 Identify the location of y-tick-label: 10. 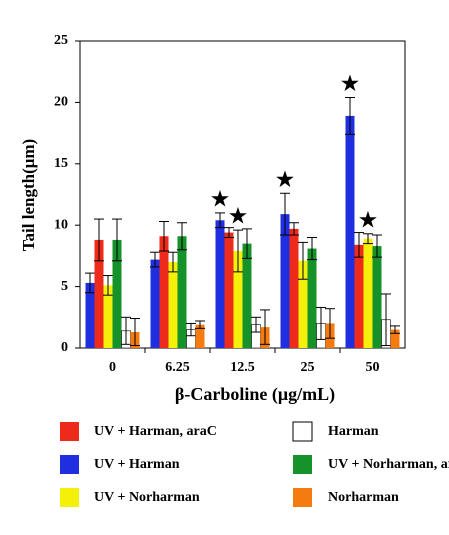
(61, 224).